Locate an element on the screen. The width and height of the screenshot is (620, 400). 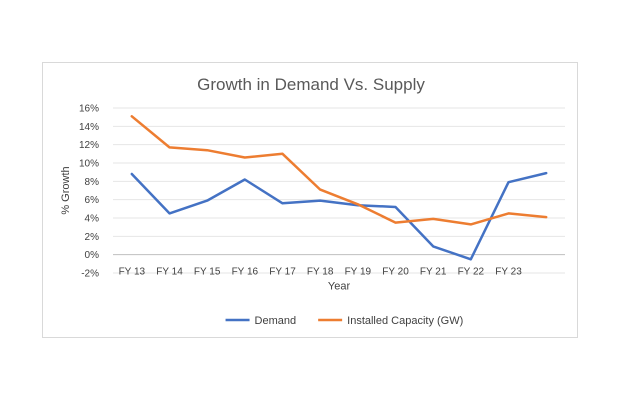
y-tick-label: 8% is located at coordinates (92, 182).